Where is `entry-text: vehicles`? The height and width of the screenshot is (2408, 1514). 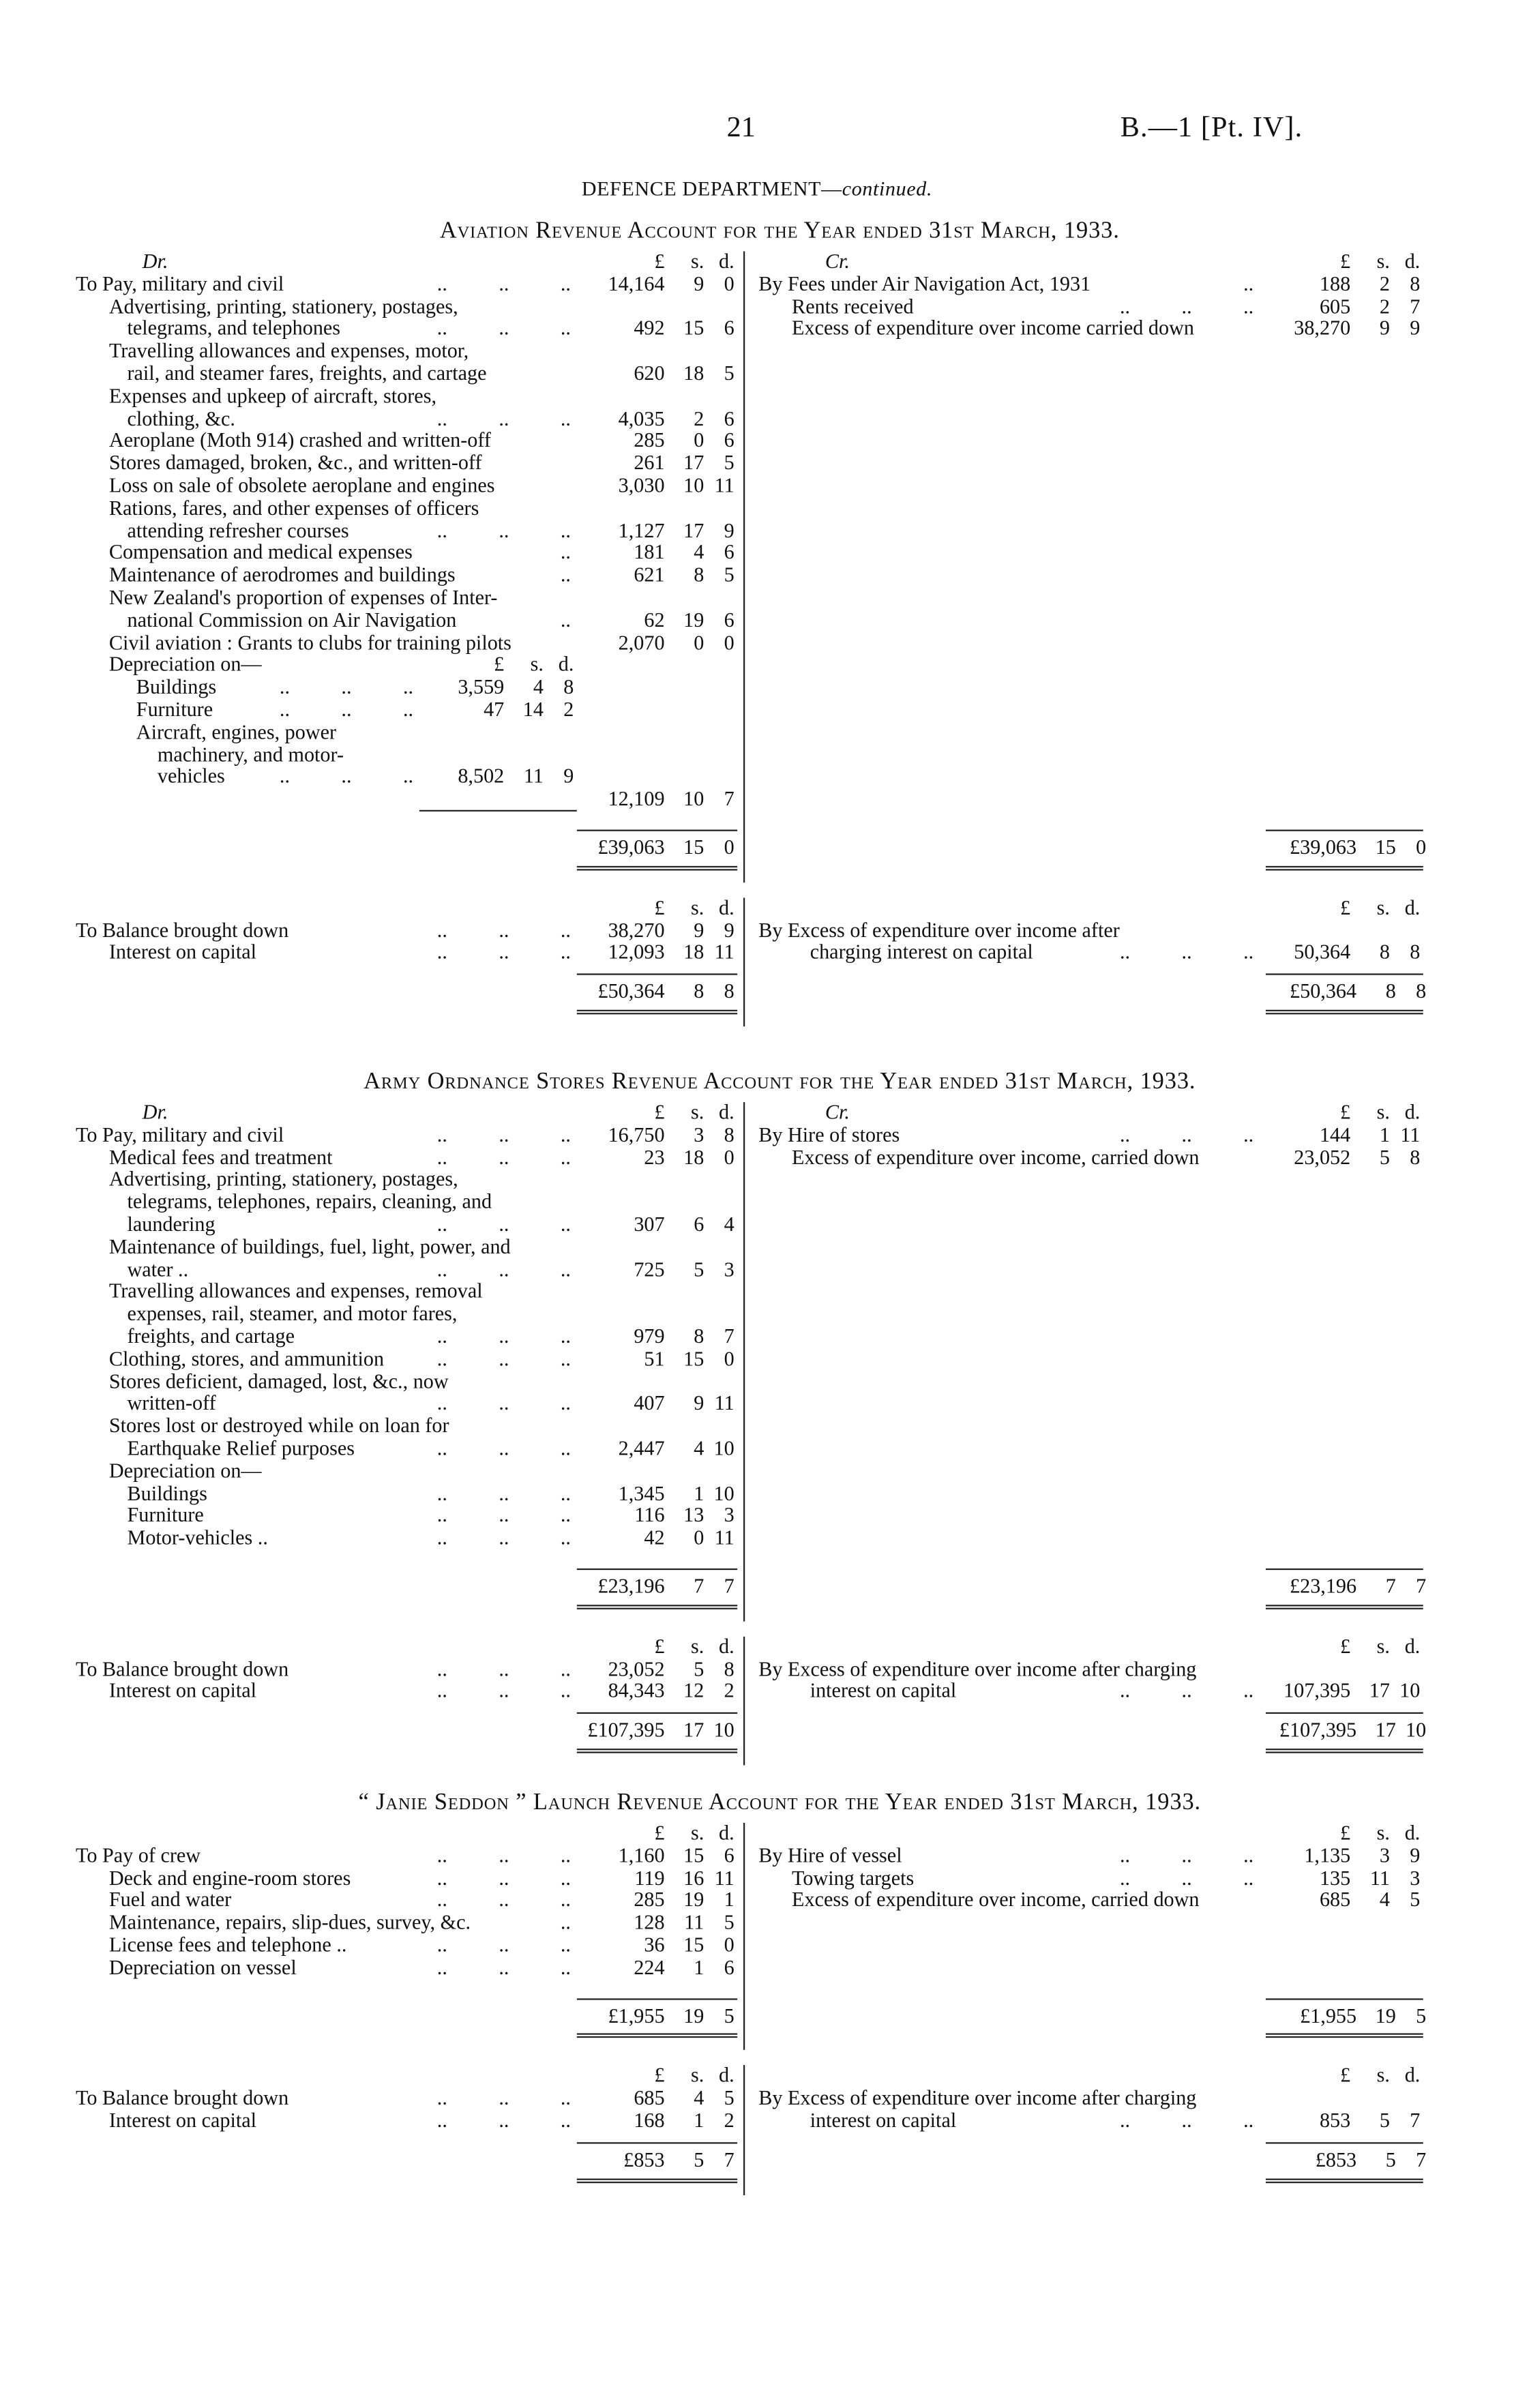 entry-text: vehicles is located at coordinates (191, 777).